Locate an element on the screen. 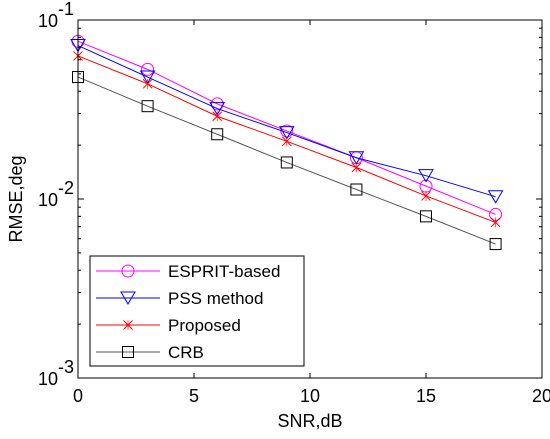 Image resolution: width=550 pixels, height=439 pixels. legend-label: ESPRIT-based is located at coordinates (224, 271).